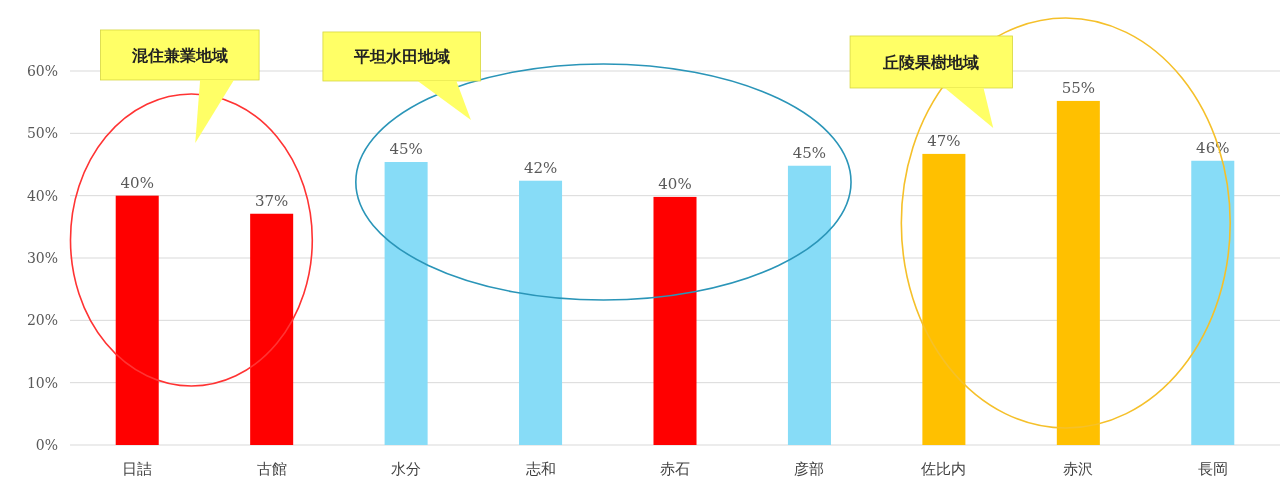 The width and height of the screenshot is (1282, 477). What do you see at coordinates (137, 468) in the screenshot?
I see `x-tick-label: 日詰` at bounding box center [137, 468].